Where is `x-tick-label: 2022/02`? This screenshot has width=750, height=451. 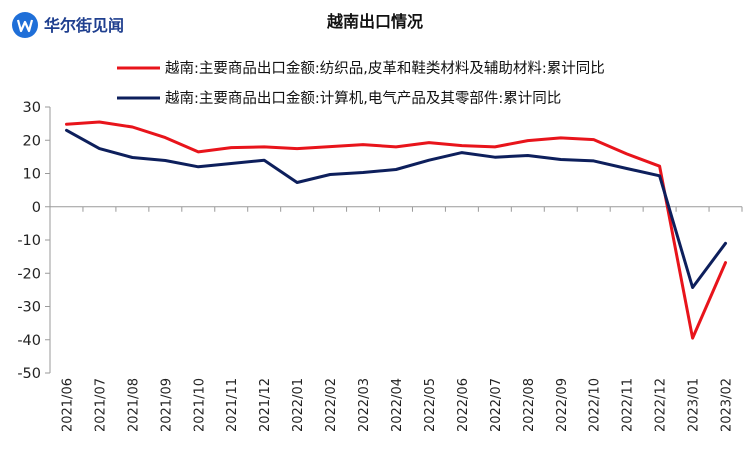
x-tick-label: 2022/02 is located at coordinates (331, 405).